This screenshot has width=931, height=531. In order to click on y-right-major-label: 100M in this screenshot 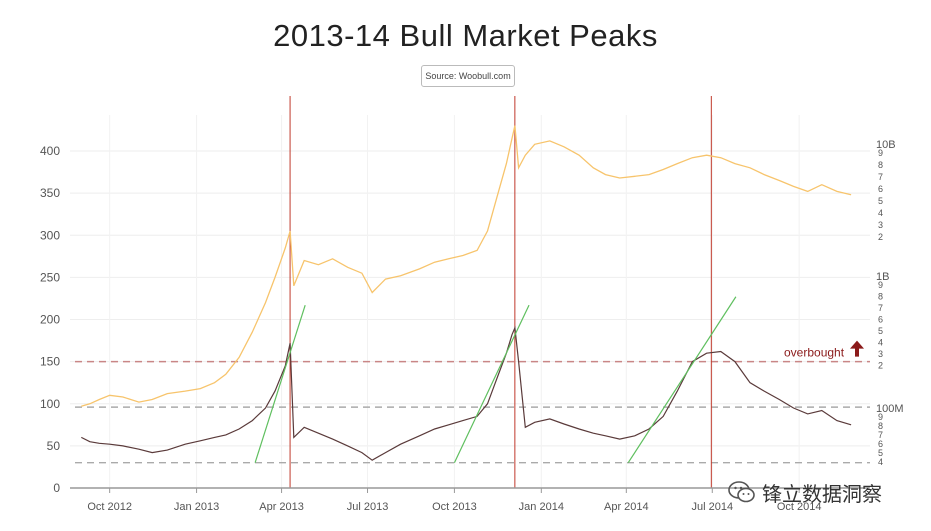, I will do `click(890, 409)`.